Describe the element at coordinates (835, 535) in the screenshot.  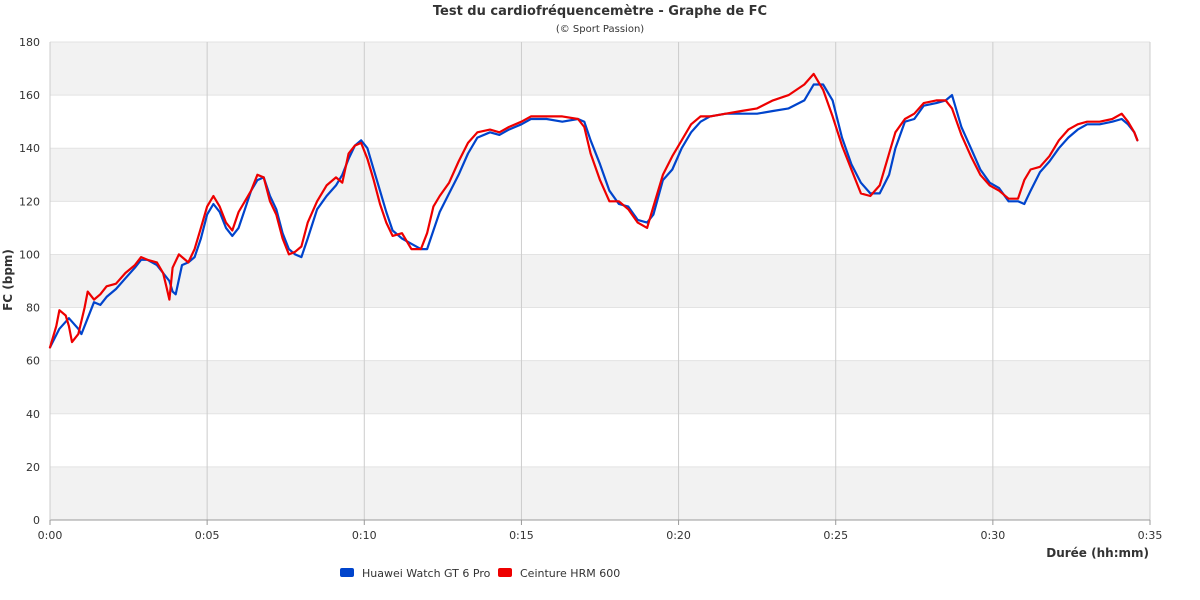
I see `x-tick-label: 0:25` at that location.